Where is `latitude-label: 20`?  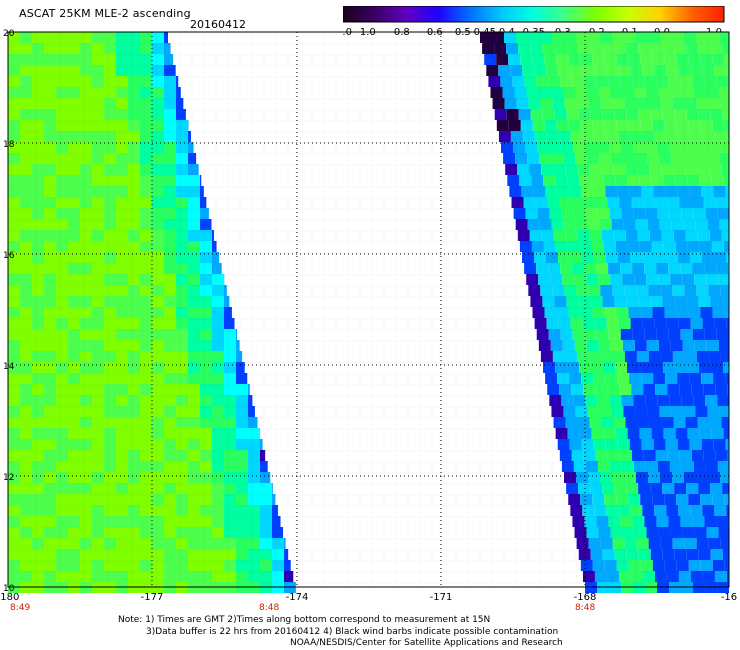
latitude-label: 20 is located at coordinates (9, 34).